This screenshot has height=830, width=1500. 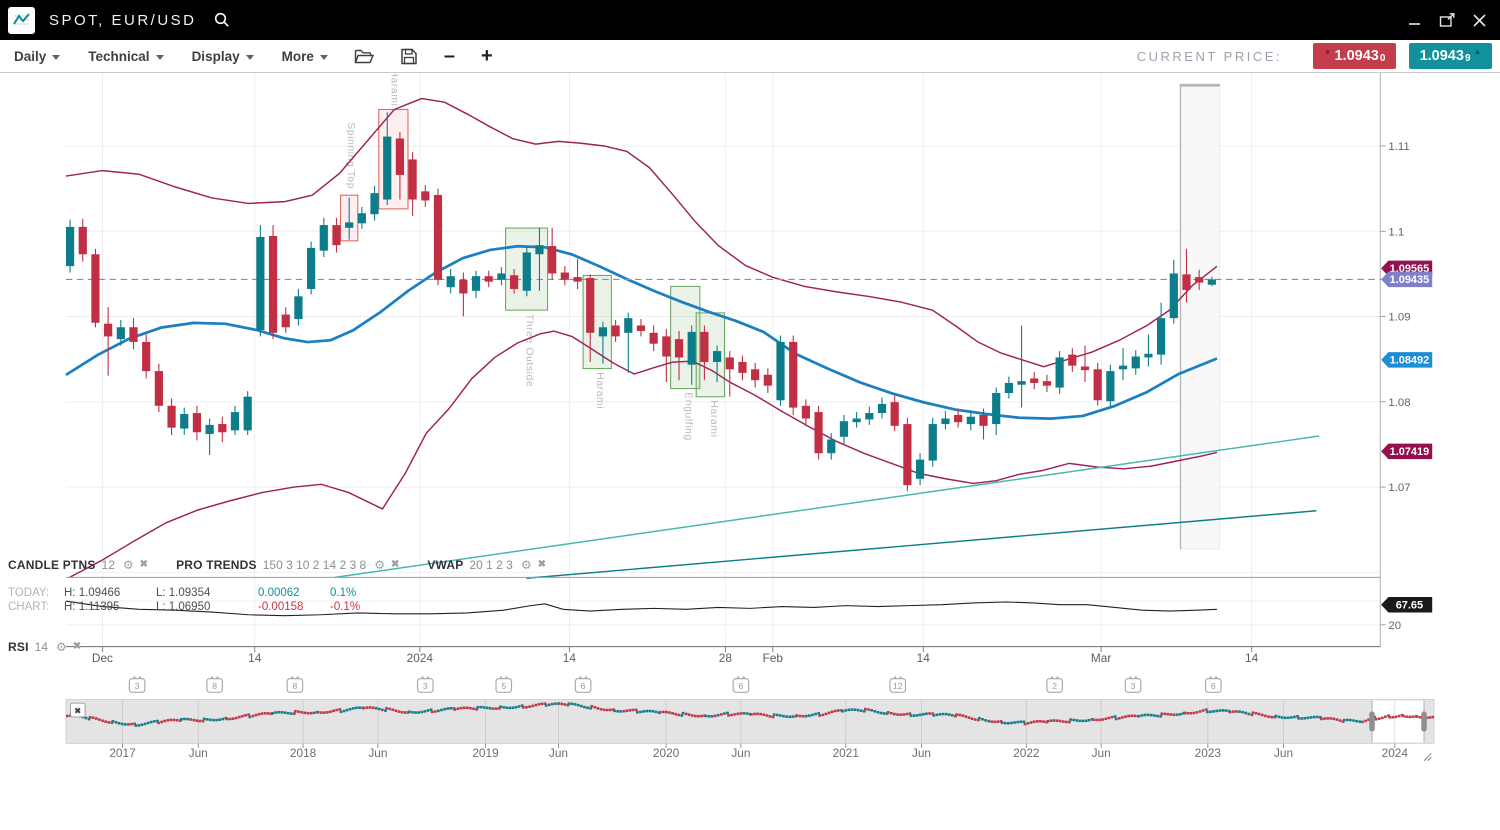 What do you see at coordinates (1409, 605) in the screenshot?
I see `rsi-value-badge-text: 67.65` at bounding box center [1409, 605].